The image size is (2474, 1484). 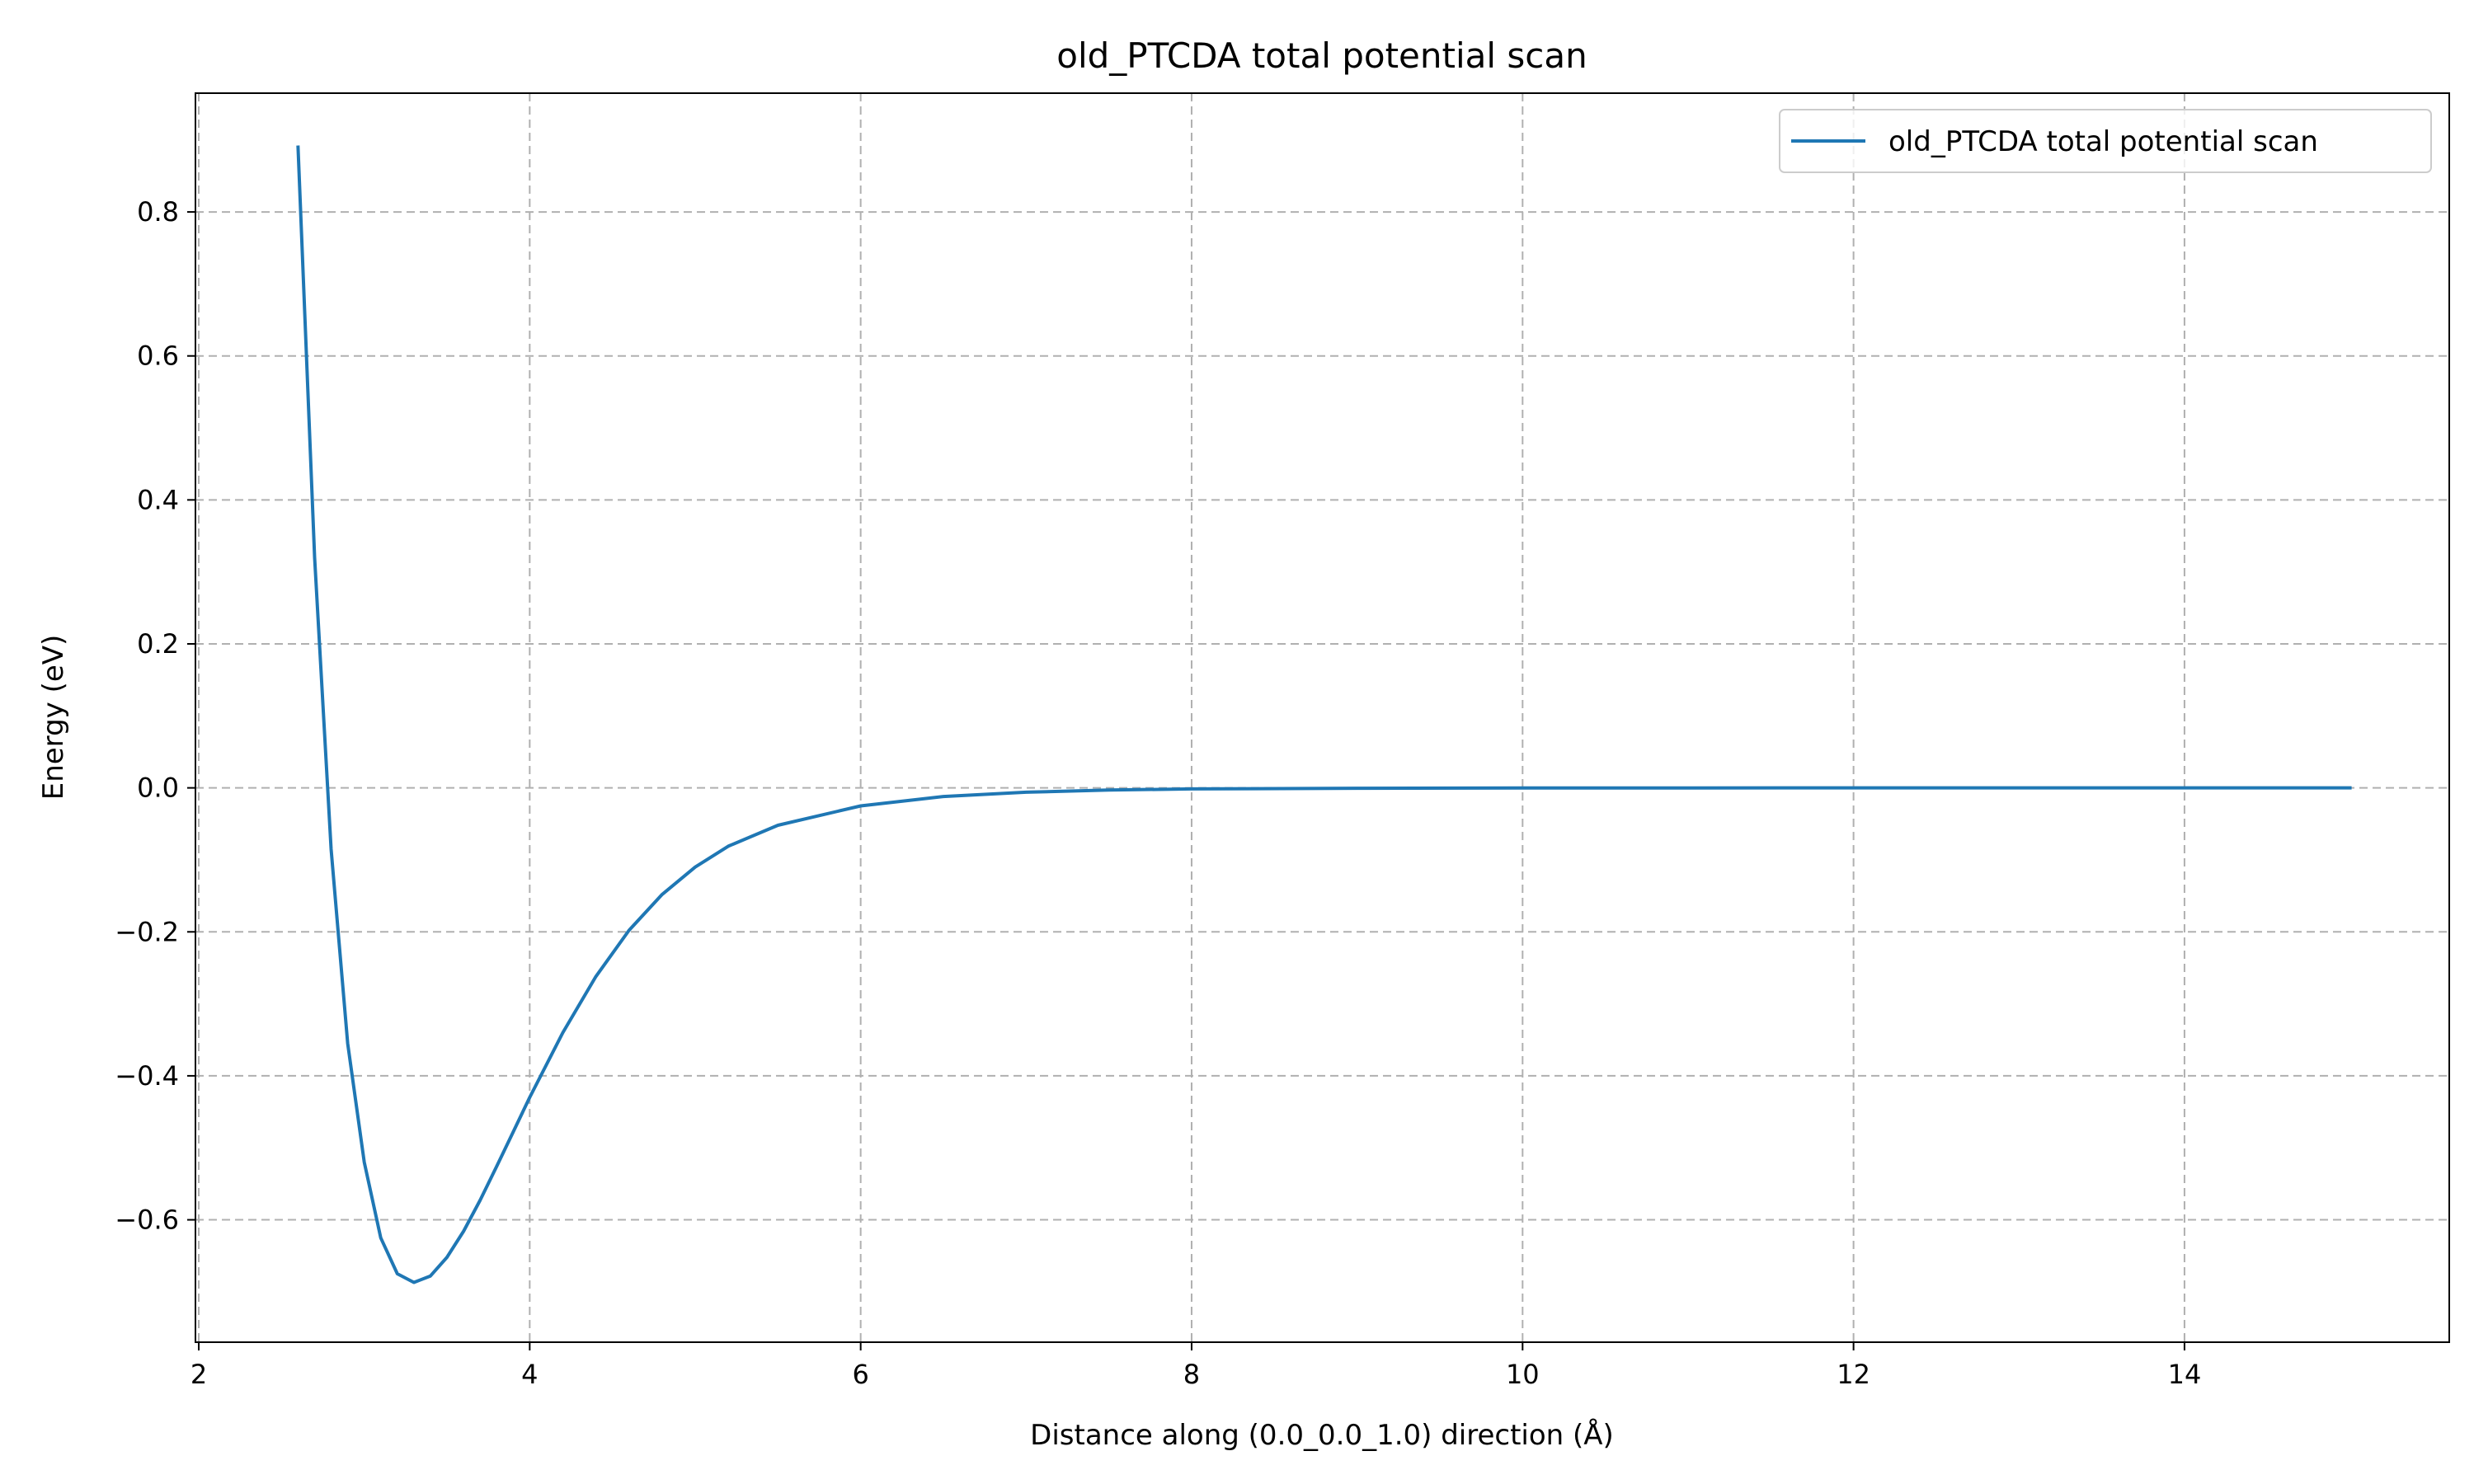 I want to click on legend-label: old_PTCDA total potential scan, so click(x=2103, y=141).